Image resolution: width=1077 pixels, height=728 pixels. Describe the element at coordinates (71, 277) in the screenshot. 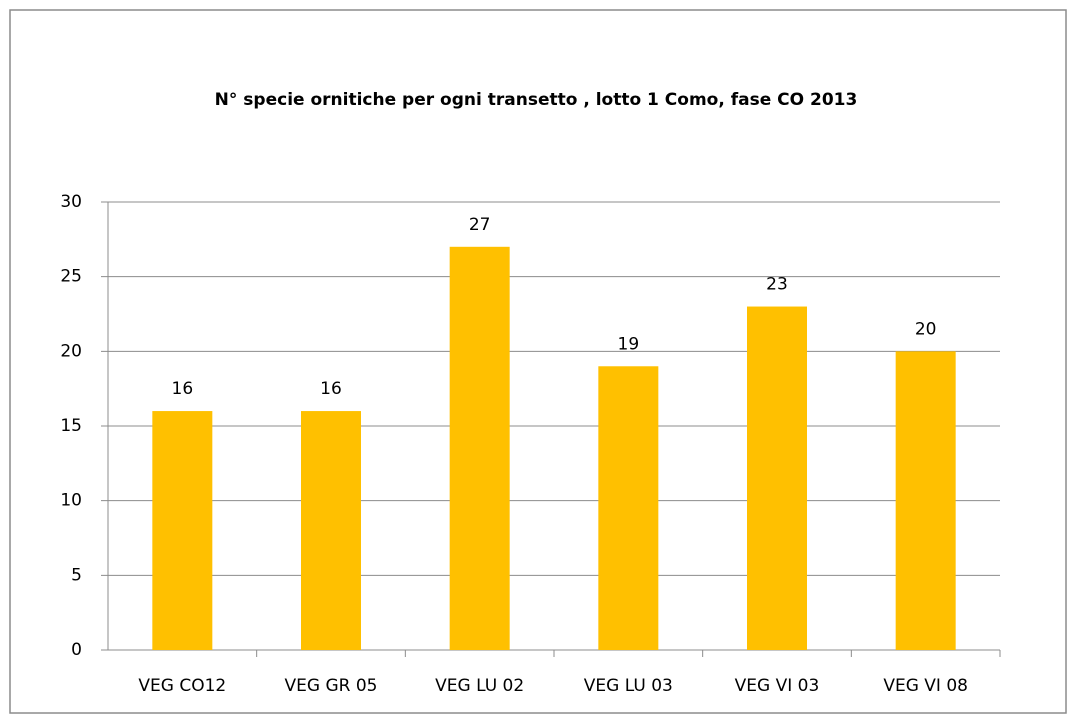

I see `y-tick-label: 25` at that location.